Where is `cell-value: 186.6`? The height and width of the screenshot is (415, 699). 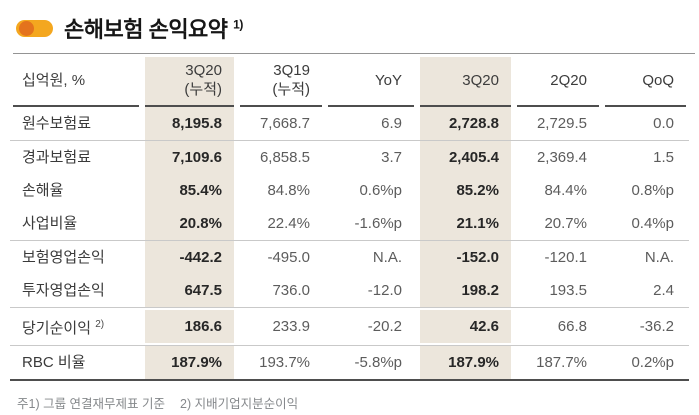 cell-value: 186.6 is located at coordinates (189, 326).